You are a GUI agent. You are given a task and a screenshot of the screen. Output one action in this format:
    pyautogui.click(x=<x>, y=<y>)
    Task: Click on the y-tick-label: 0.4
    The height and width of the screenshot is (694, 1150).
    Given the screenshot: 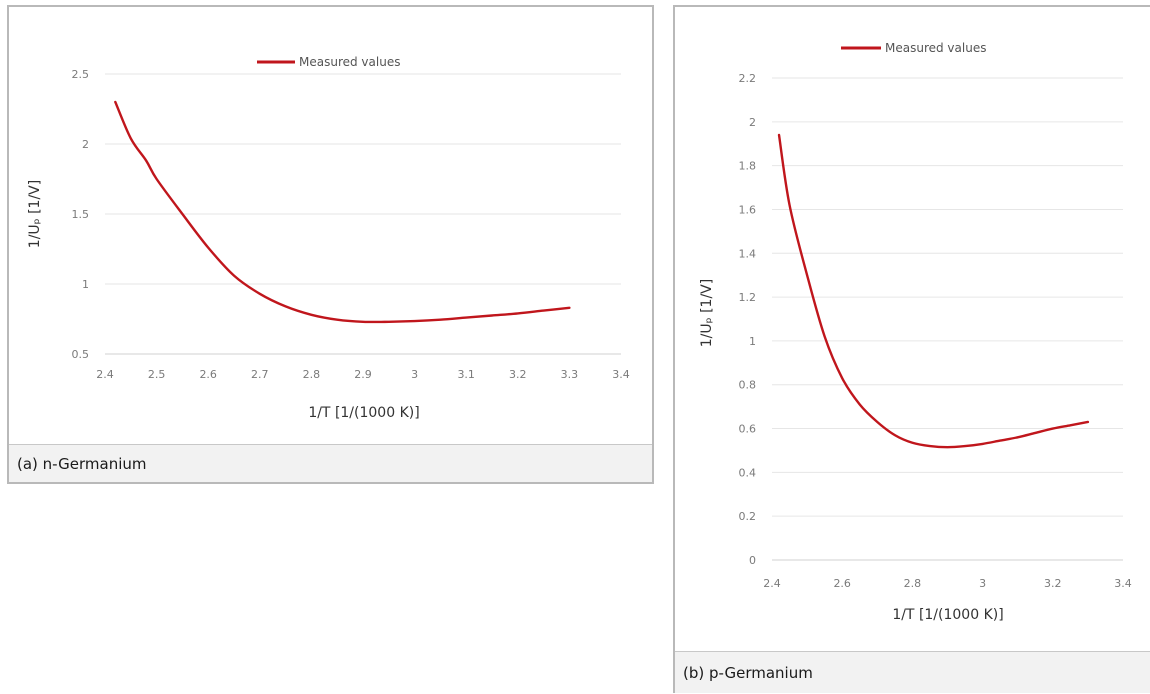 What is the action you would take?
    pyautogui.click(x=748, y=472)
    